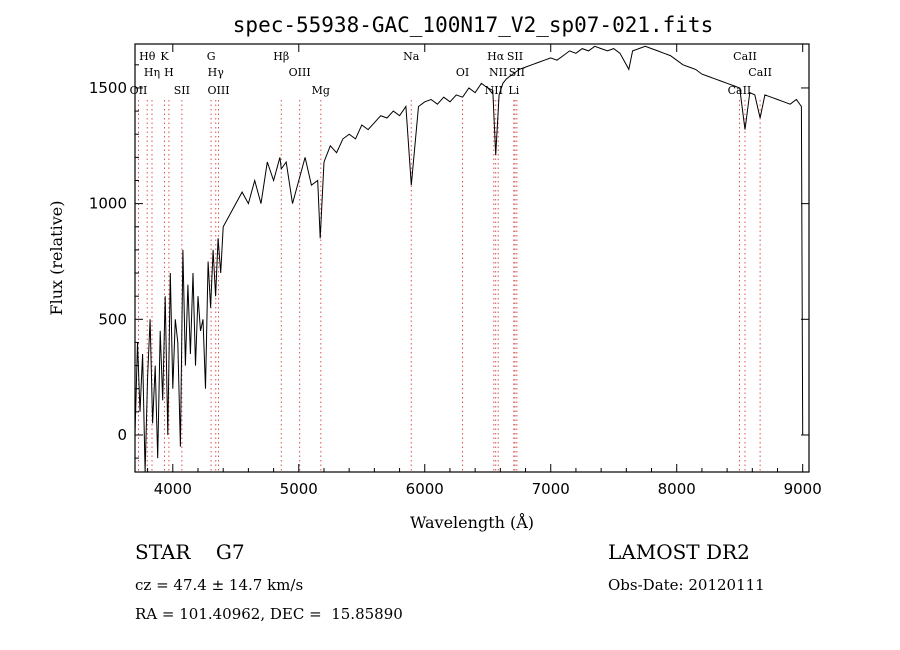 Image resolution: width=900 pixels, height=650 pixels. What do you see at coordinates (513, 90) in the screenshot?
I see `spectral-line-label: Li` at bounding box center [513, 90].